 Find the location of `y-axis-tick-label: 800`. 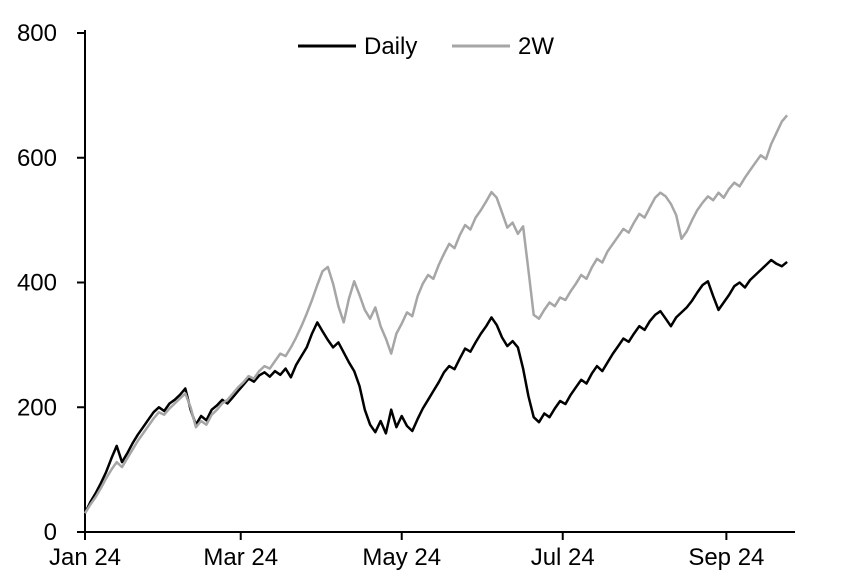

y-axis-tick-label: 800 is located at coordinates (37, 33).